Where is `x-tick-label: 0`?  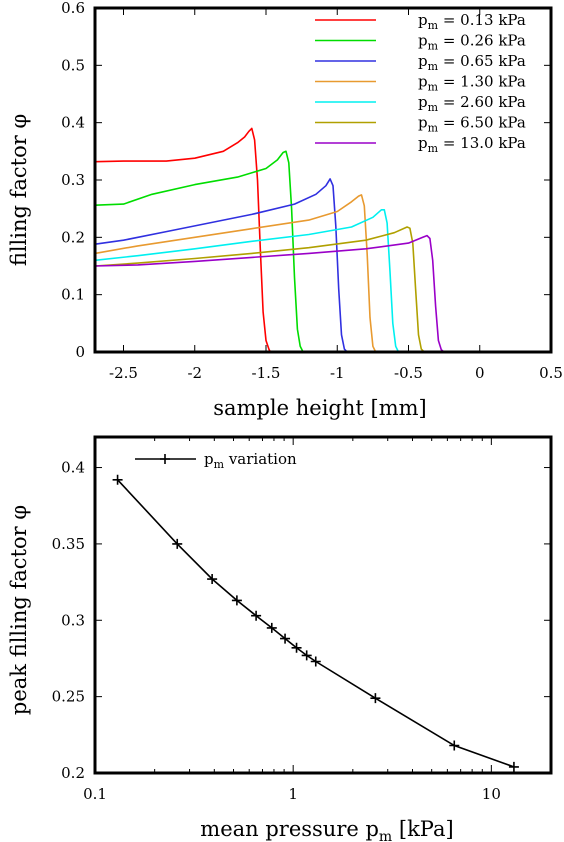
x-tick-label: 0 is located at coordinates (480, 373).